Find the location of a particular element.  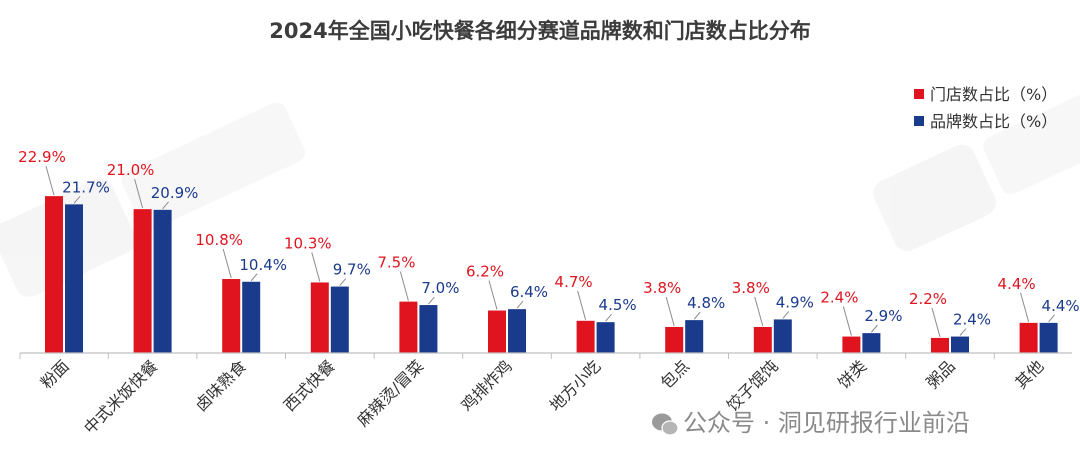

data-label-brand-4: 7.0% is located at coordinates (440, 288).